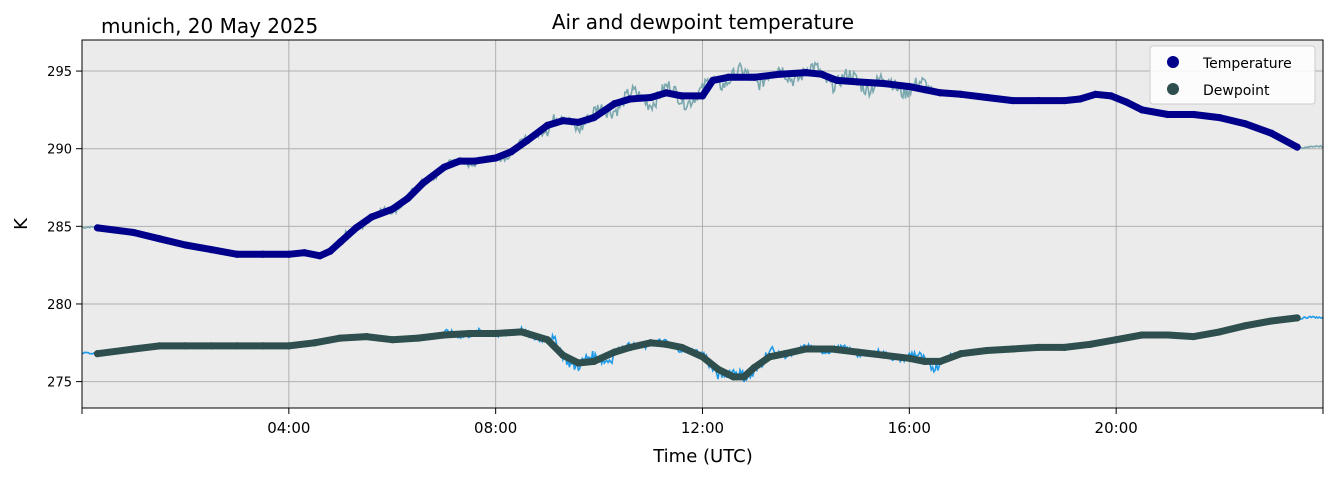 The image size is (1335, 478). Describe the element at coordinates (59, 383) in the screenshot. I see `y-tick-label: 275` at that location.